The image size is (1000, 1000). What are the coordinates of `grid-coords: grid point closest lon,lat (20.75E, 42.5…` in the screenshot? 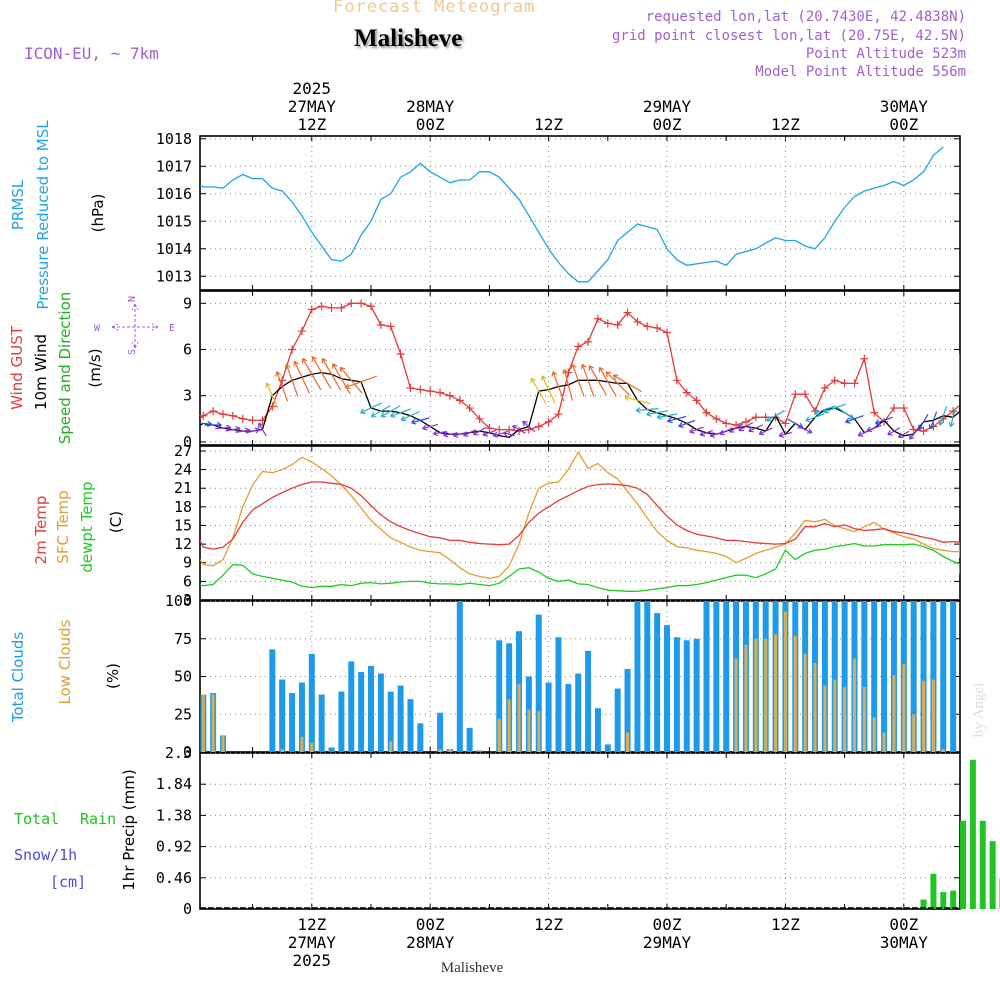 It's located at (788, 36).